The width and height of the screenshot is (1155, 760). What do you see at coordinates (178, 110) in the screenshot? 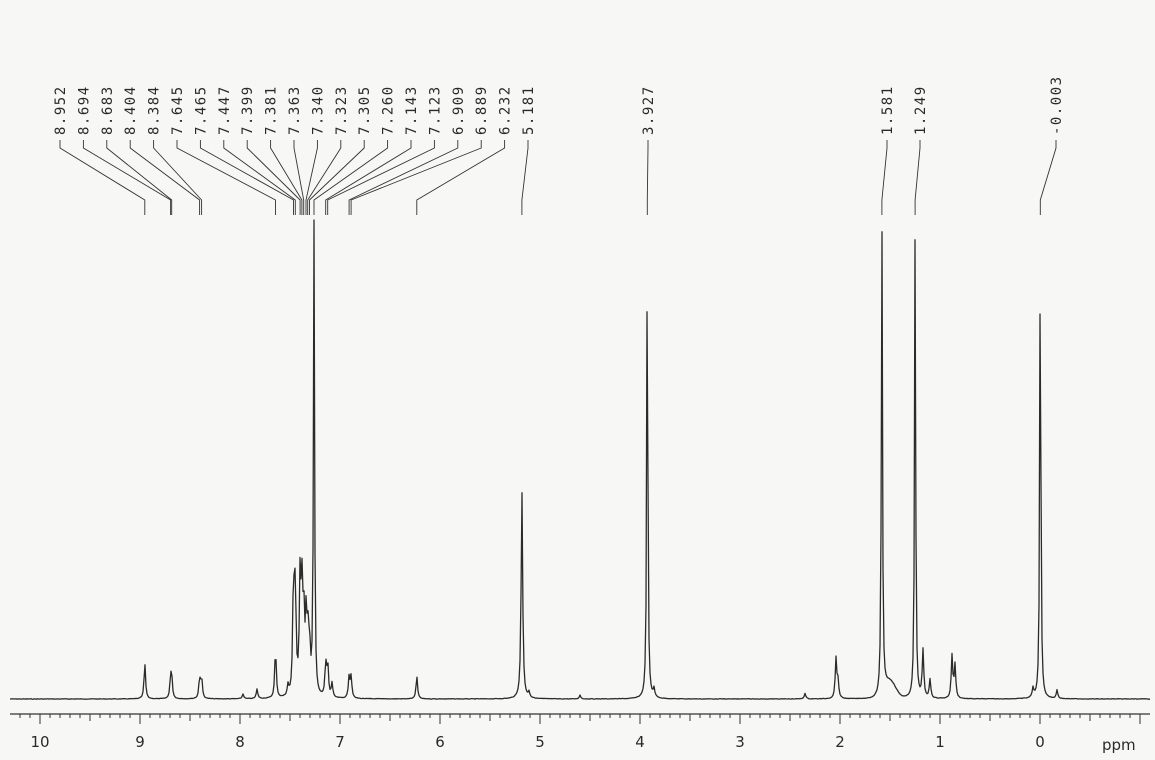
I see `peak-label: 7.645` at bounding box center [178, 110].